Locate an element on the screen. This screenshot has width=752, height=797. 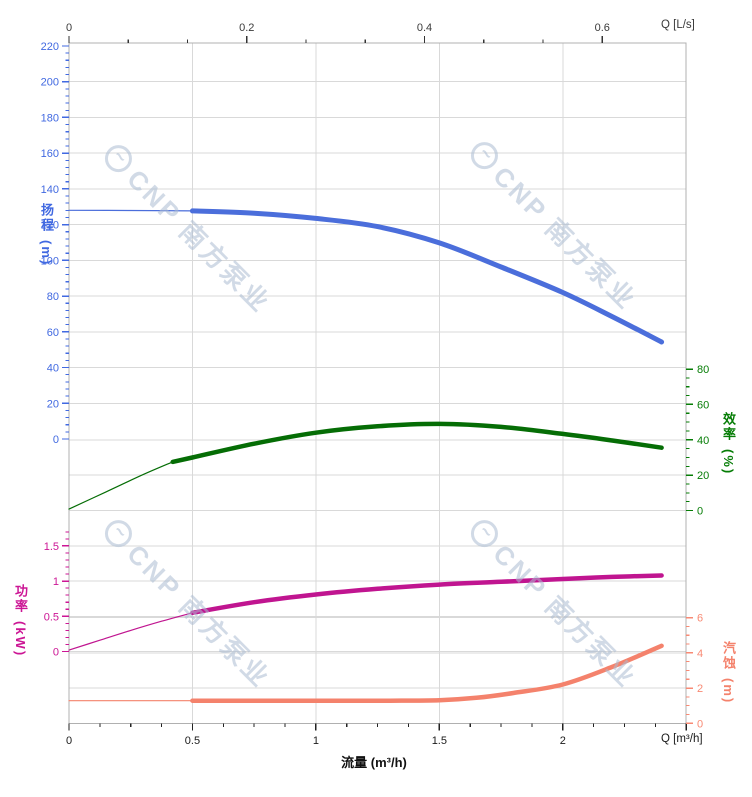
bottom-axis-tick-label: 1.5 is located at coordinates (439, 741).